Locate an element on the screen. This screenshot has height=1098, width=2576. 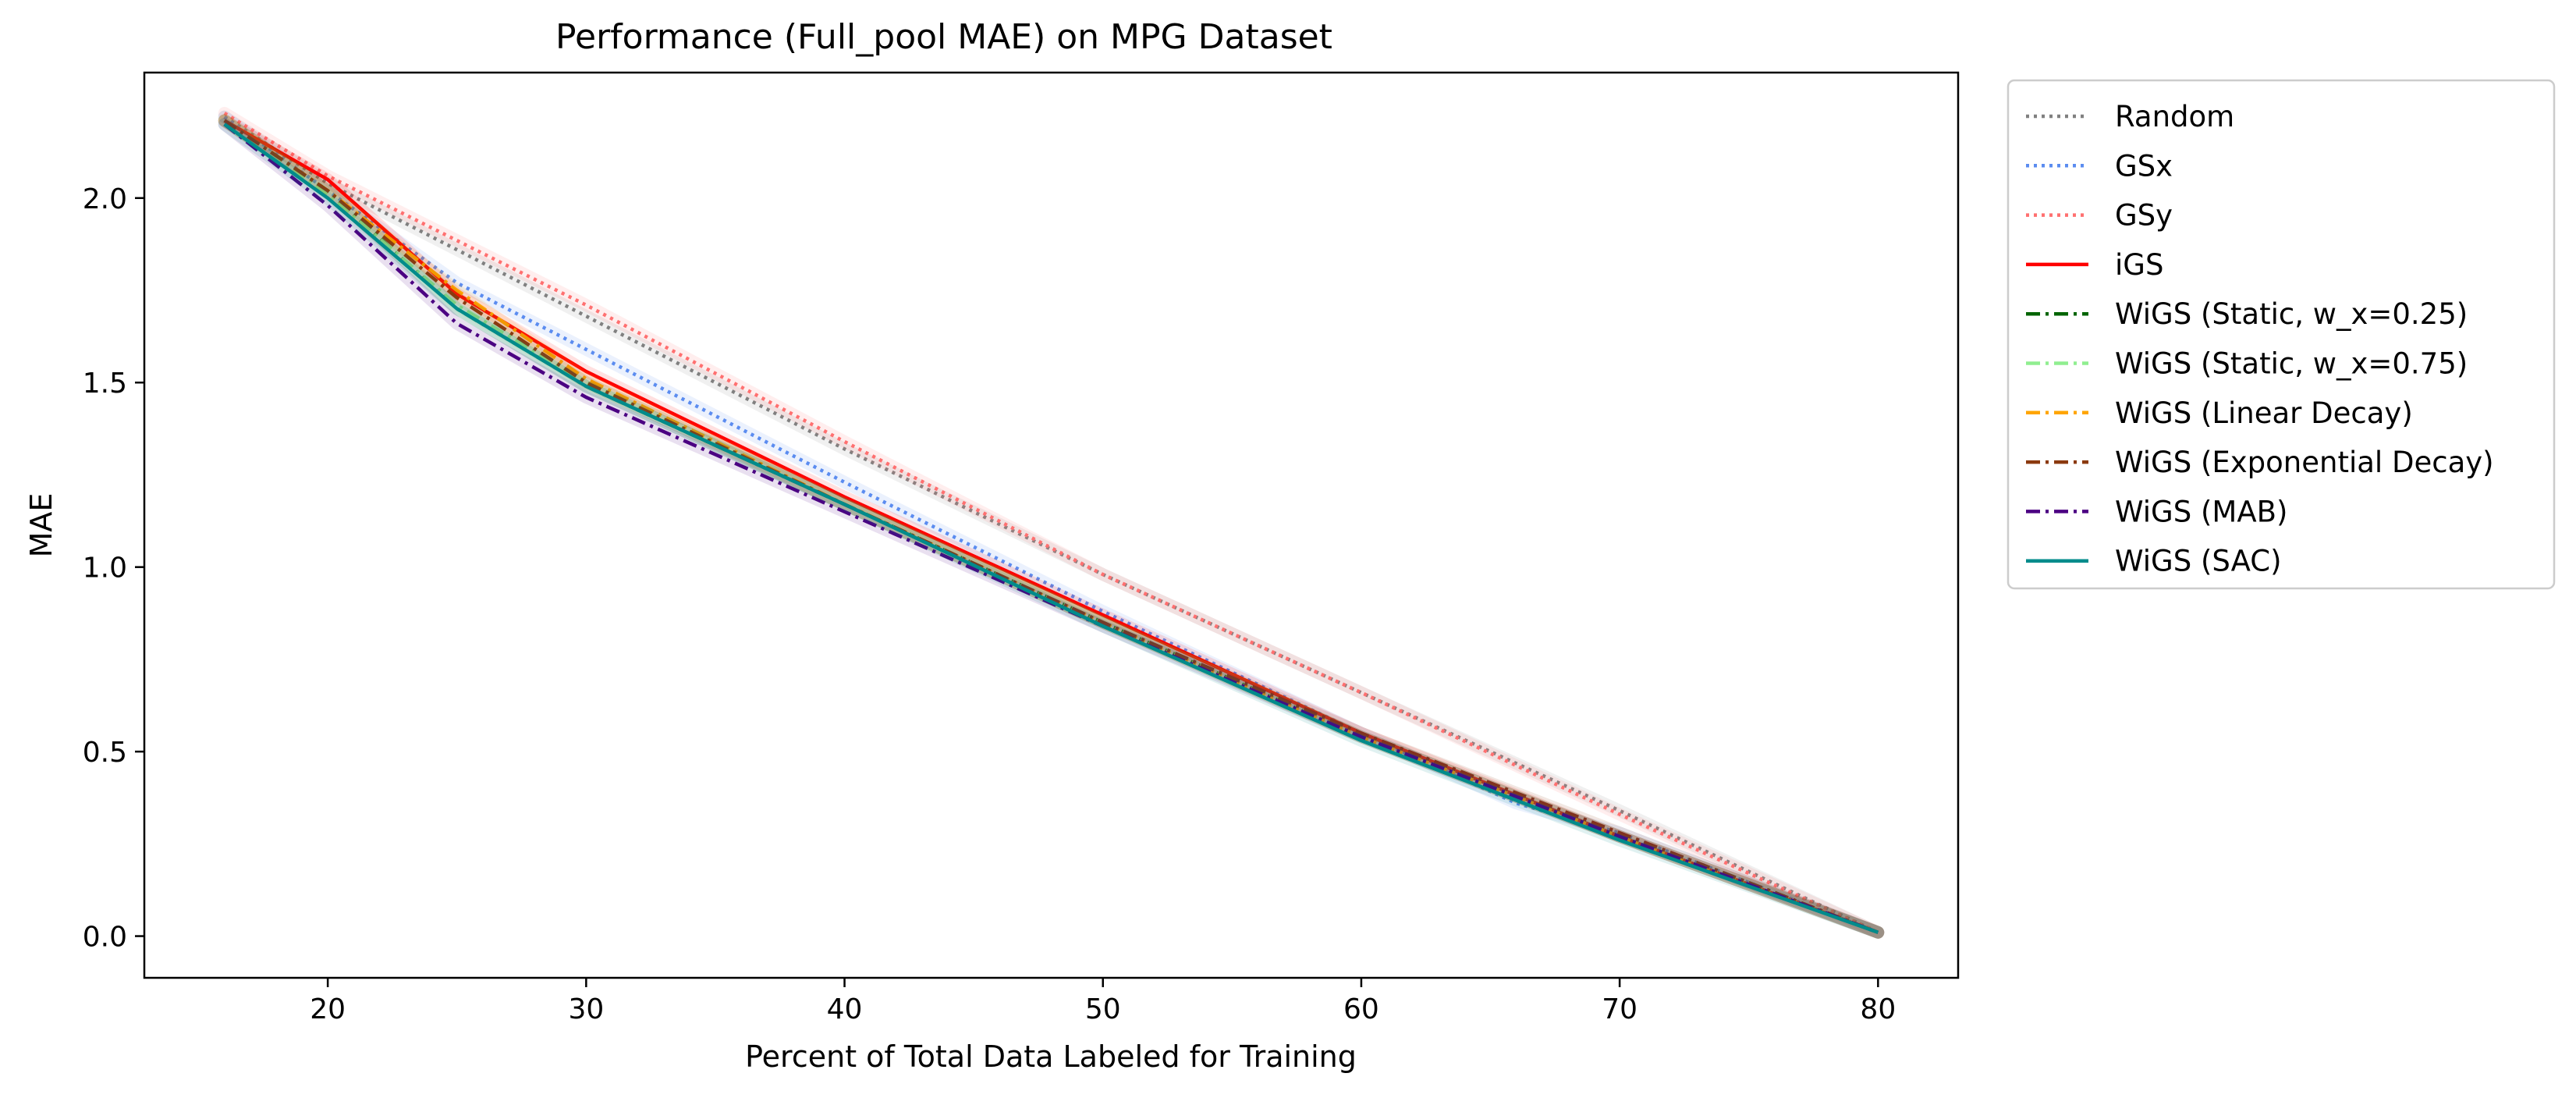
y-tick-label: 2.0 is located at coordinates (105, 199).